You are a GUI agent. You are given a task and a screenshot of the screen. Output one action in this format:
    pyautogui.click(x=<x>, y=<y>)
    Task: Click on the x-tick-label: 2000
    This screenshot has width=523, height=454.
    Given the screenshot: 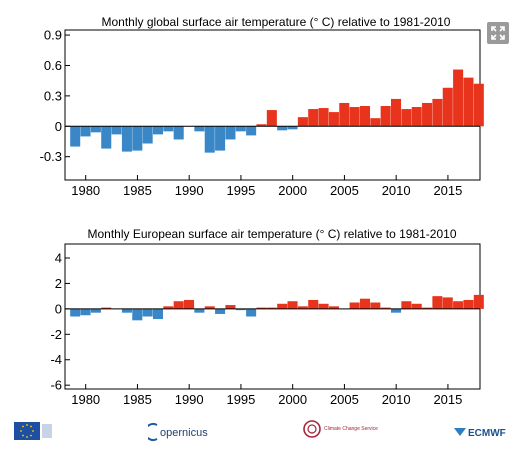 What is the action you would take?
    pyautogui.click(x=292, y=399)
    